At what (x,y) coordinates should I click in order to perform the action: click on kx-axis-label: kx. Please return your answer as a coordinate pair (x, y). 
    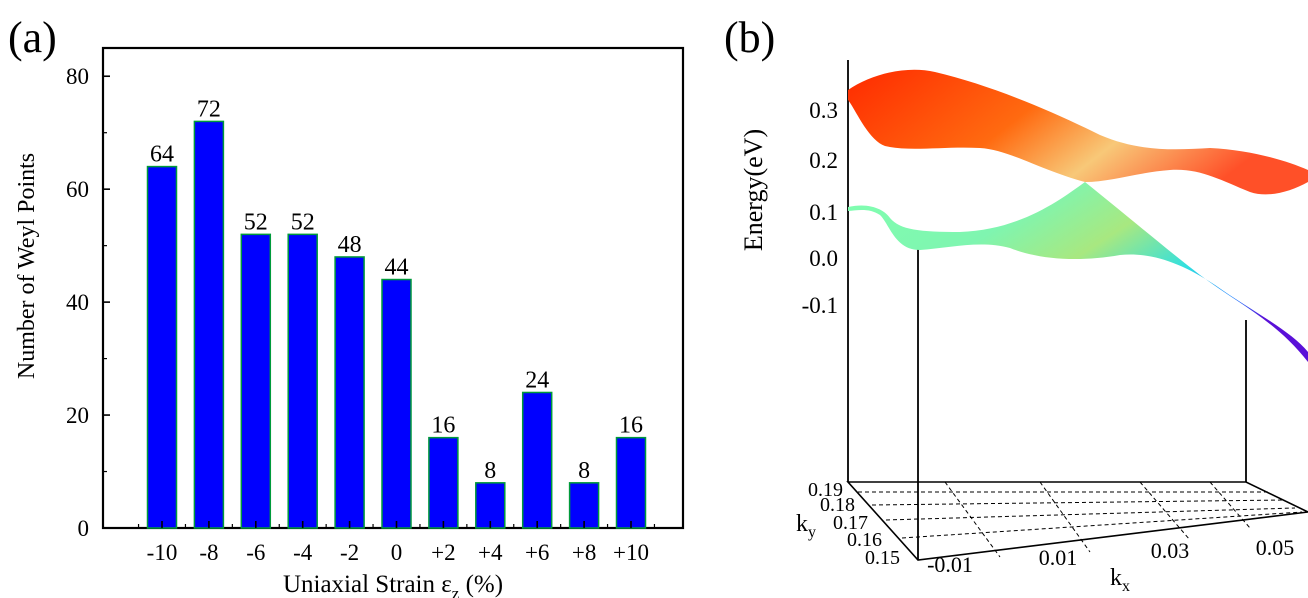
    Looking at the image, I should click on (1120, 580).